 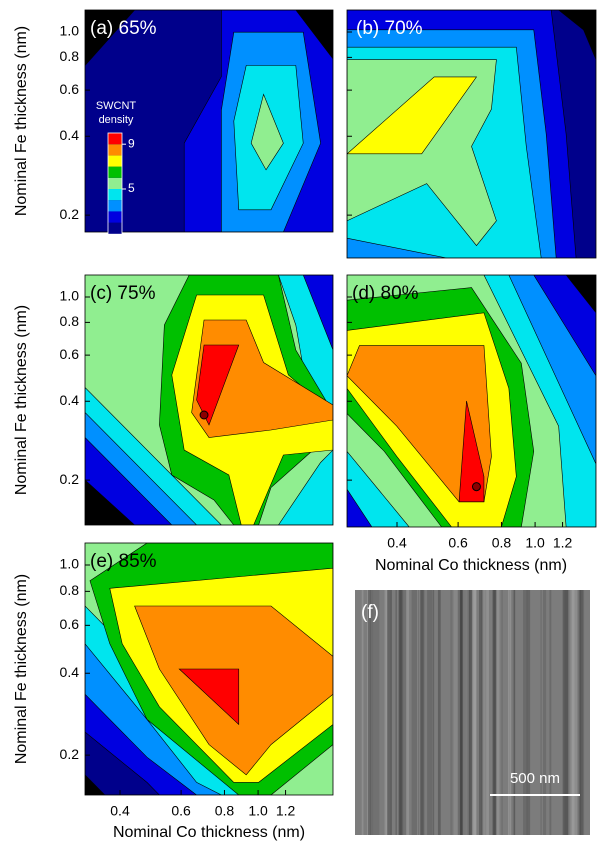 What do you see at coordinates (123, 293) in the screenshot?
I see `panel-label: (c) 75%` at bounding box center [123, 293].